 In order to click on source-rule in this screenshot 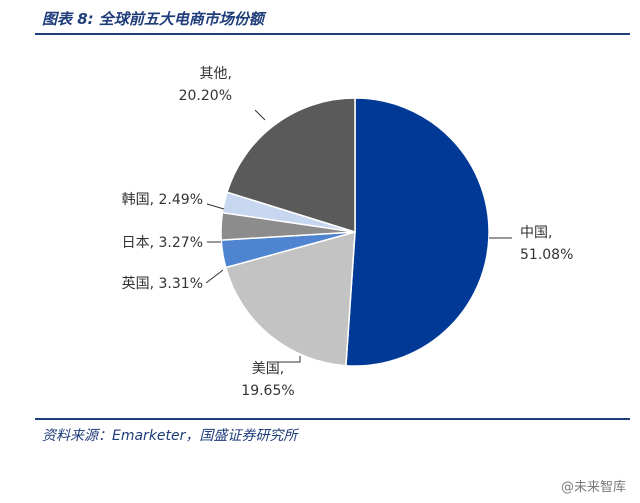, I will do `click(332, 419)`.